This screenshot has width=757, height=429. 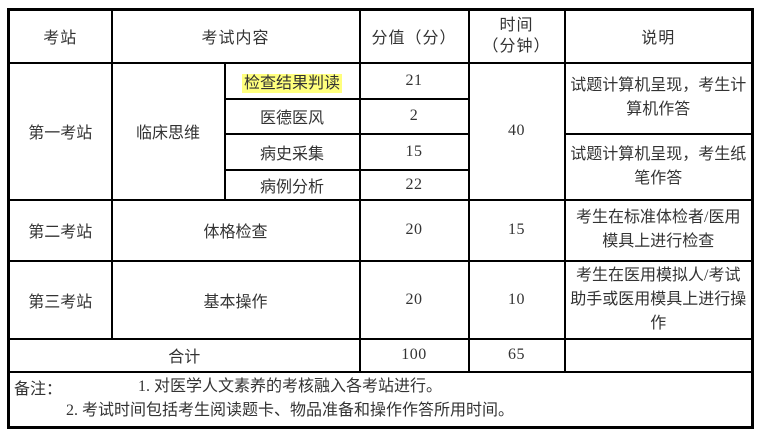 I want to click on table-row-station1-item4: 病例分析 22, so click(x=381, y=184).